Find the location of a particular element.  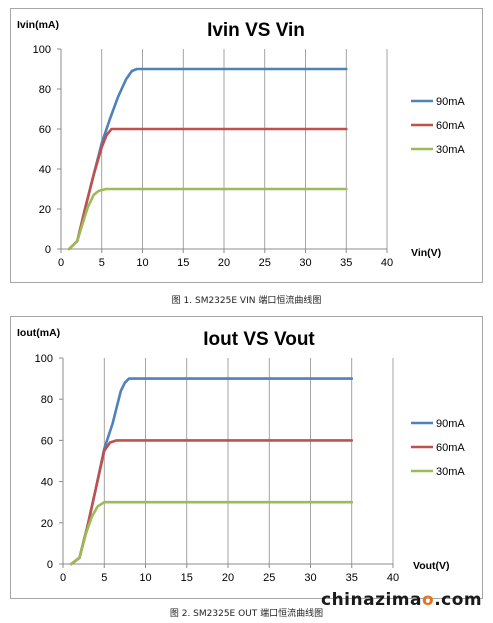

chart-title: Iout VS Vout is located at coordinates (259, 339).